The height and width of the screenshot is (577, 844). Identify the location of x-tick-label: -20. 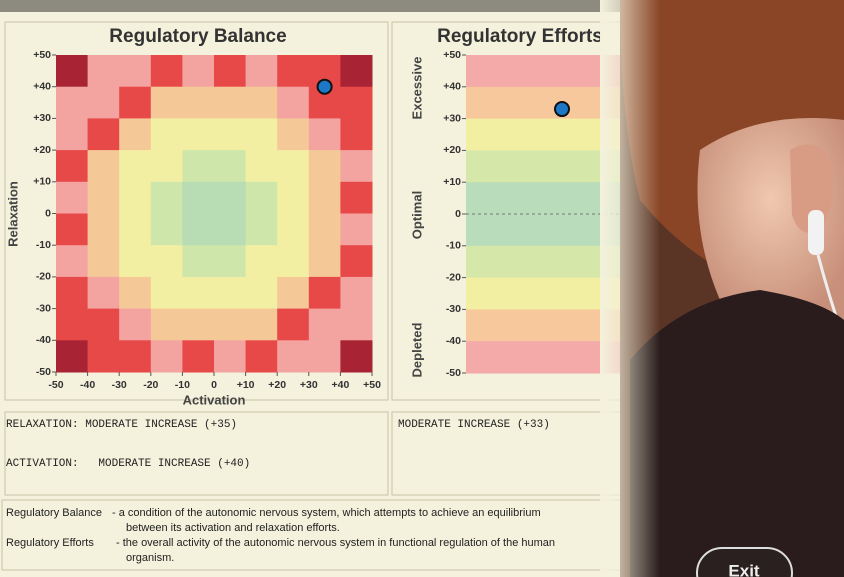
(150, 385).